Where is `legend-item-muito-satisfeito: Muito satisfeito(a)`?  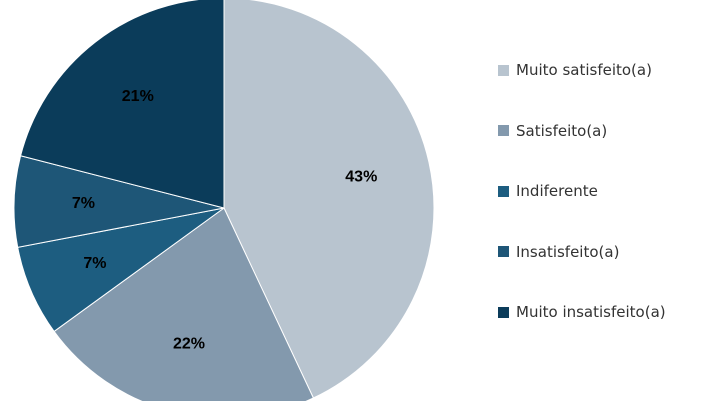
legend-item-muito-satisfeito: Muito satisfeito(a) is located at coordinates (598, 70).